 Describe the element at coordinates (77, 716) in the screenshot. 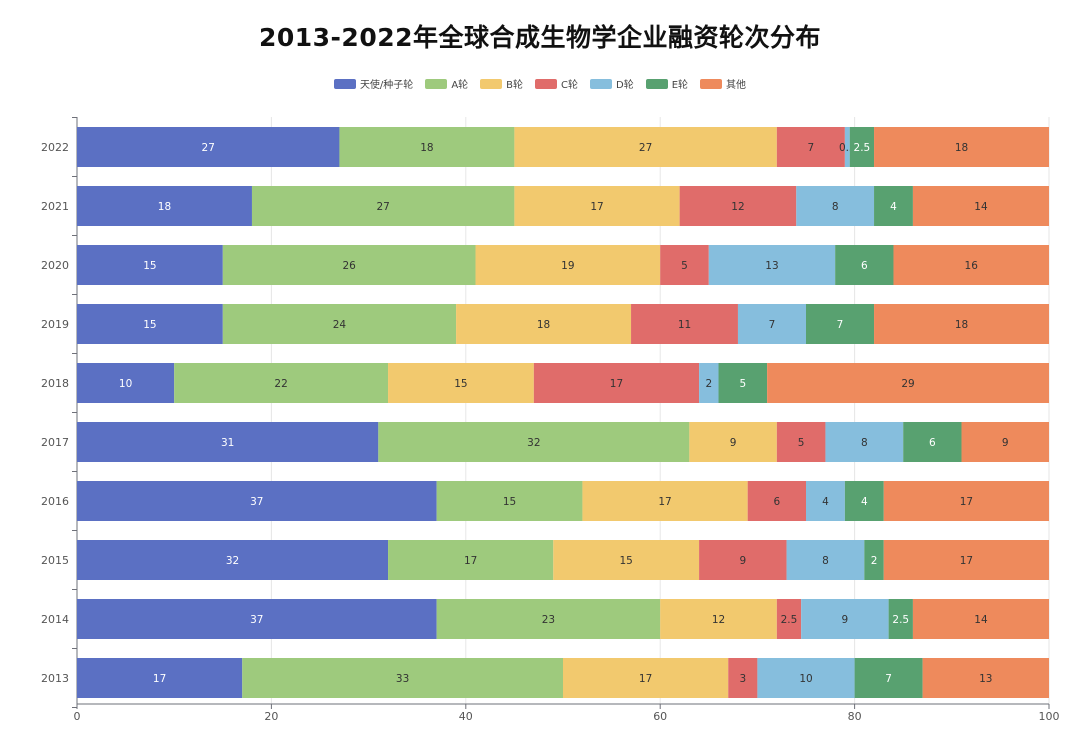

I see `x-tick-label-0: 0` at that location.